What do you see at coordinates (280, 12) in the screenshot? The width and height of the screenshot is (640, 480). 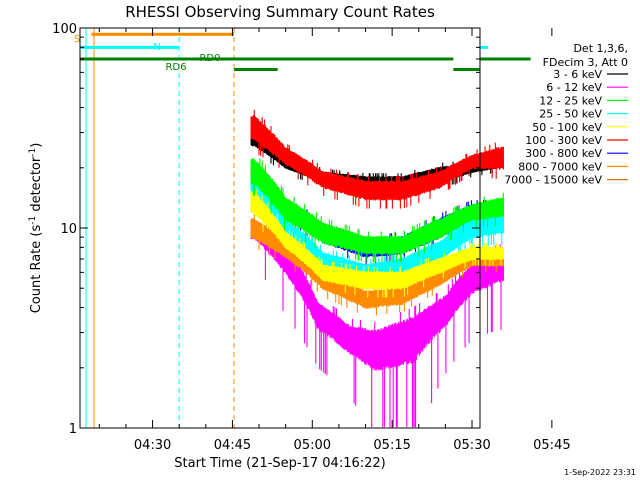 I see `chart-title: RHESSI Observing Summary Count Rates` at bounding box center [280, 12].